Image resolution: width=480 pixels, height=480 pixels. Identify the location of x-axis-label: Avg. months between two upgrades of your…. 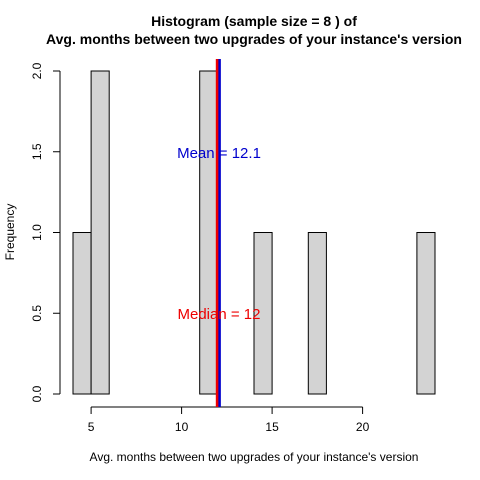
(254, 457).